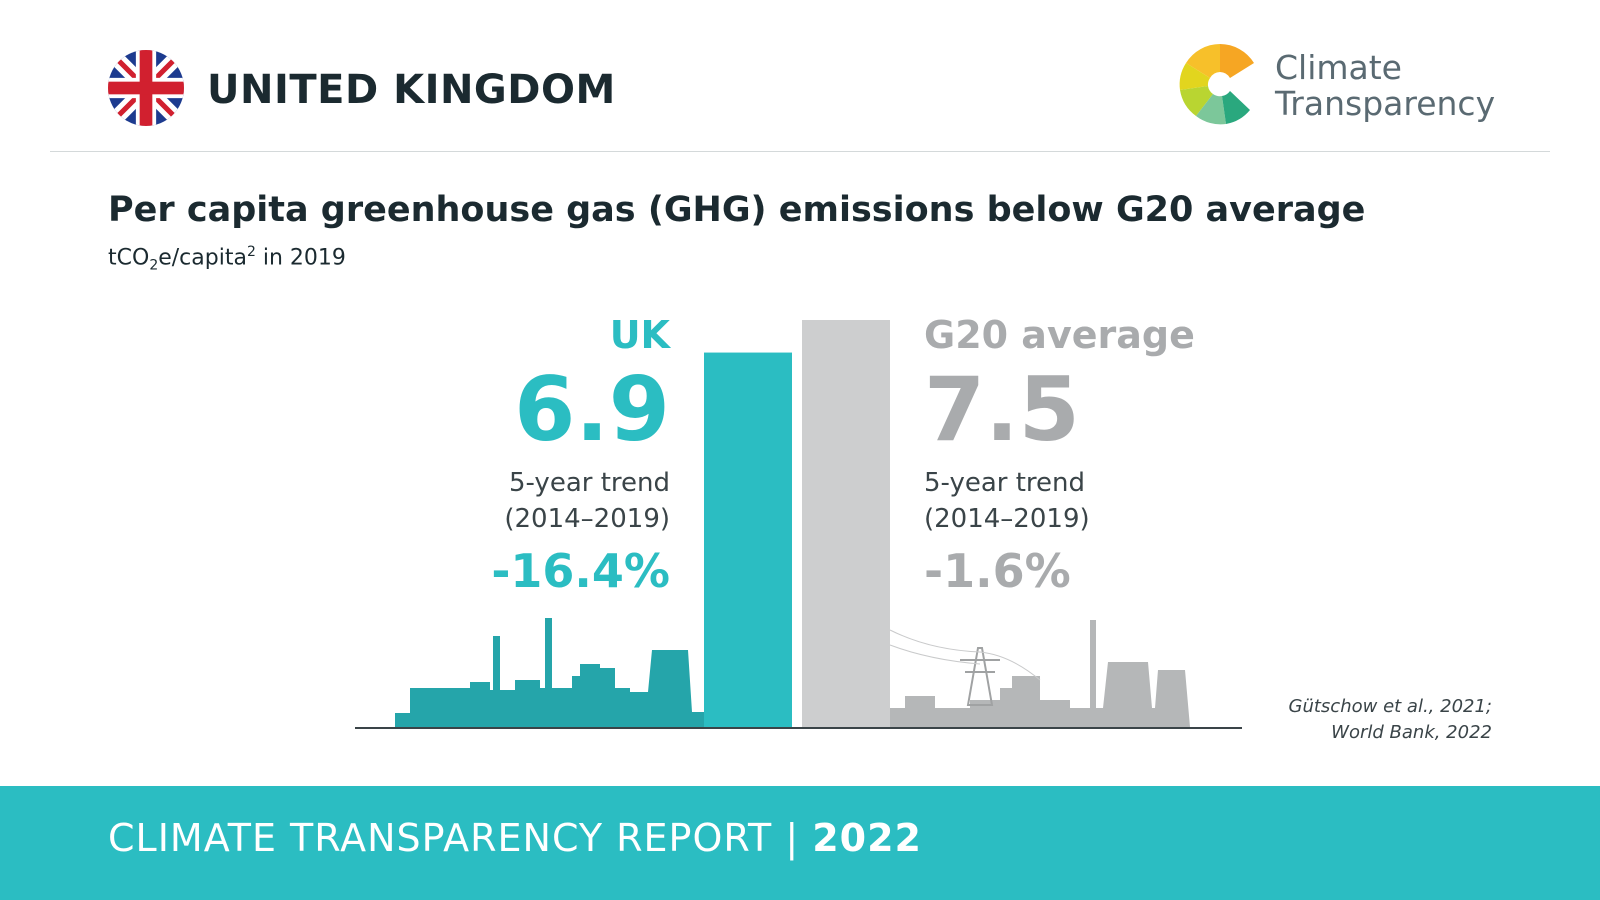 Image resolution: width=1600 pixels, height=900 pixels. I want to click on subtitle-post: in 2019, so click(300, 258).